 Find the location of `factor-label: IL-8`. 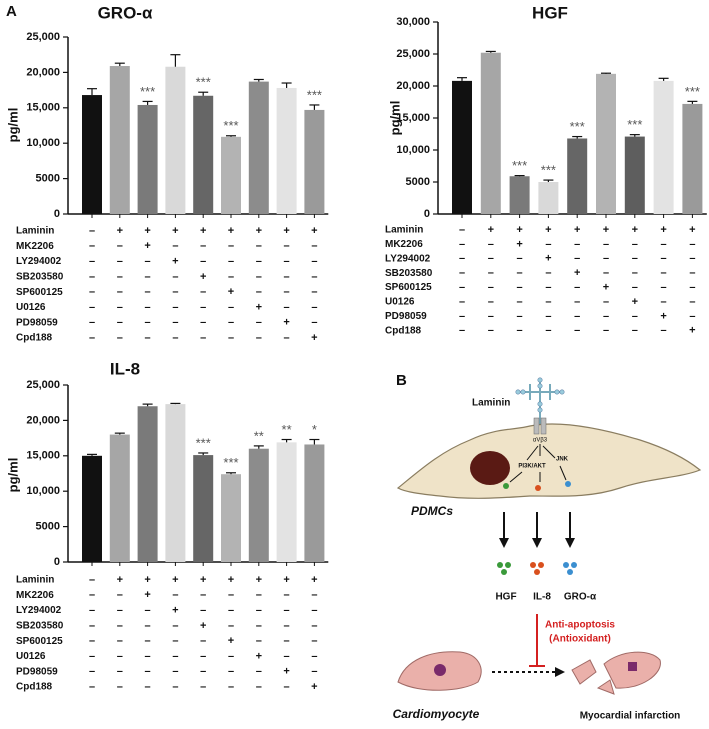

factor-label: IL-8 is located at coordinates (542, 597).